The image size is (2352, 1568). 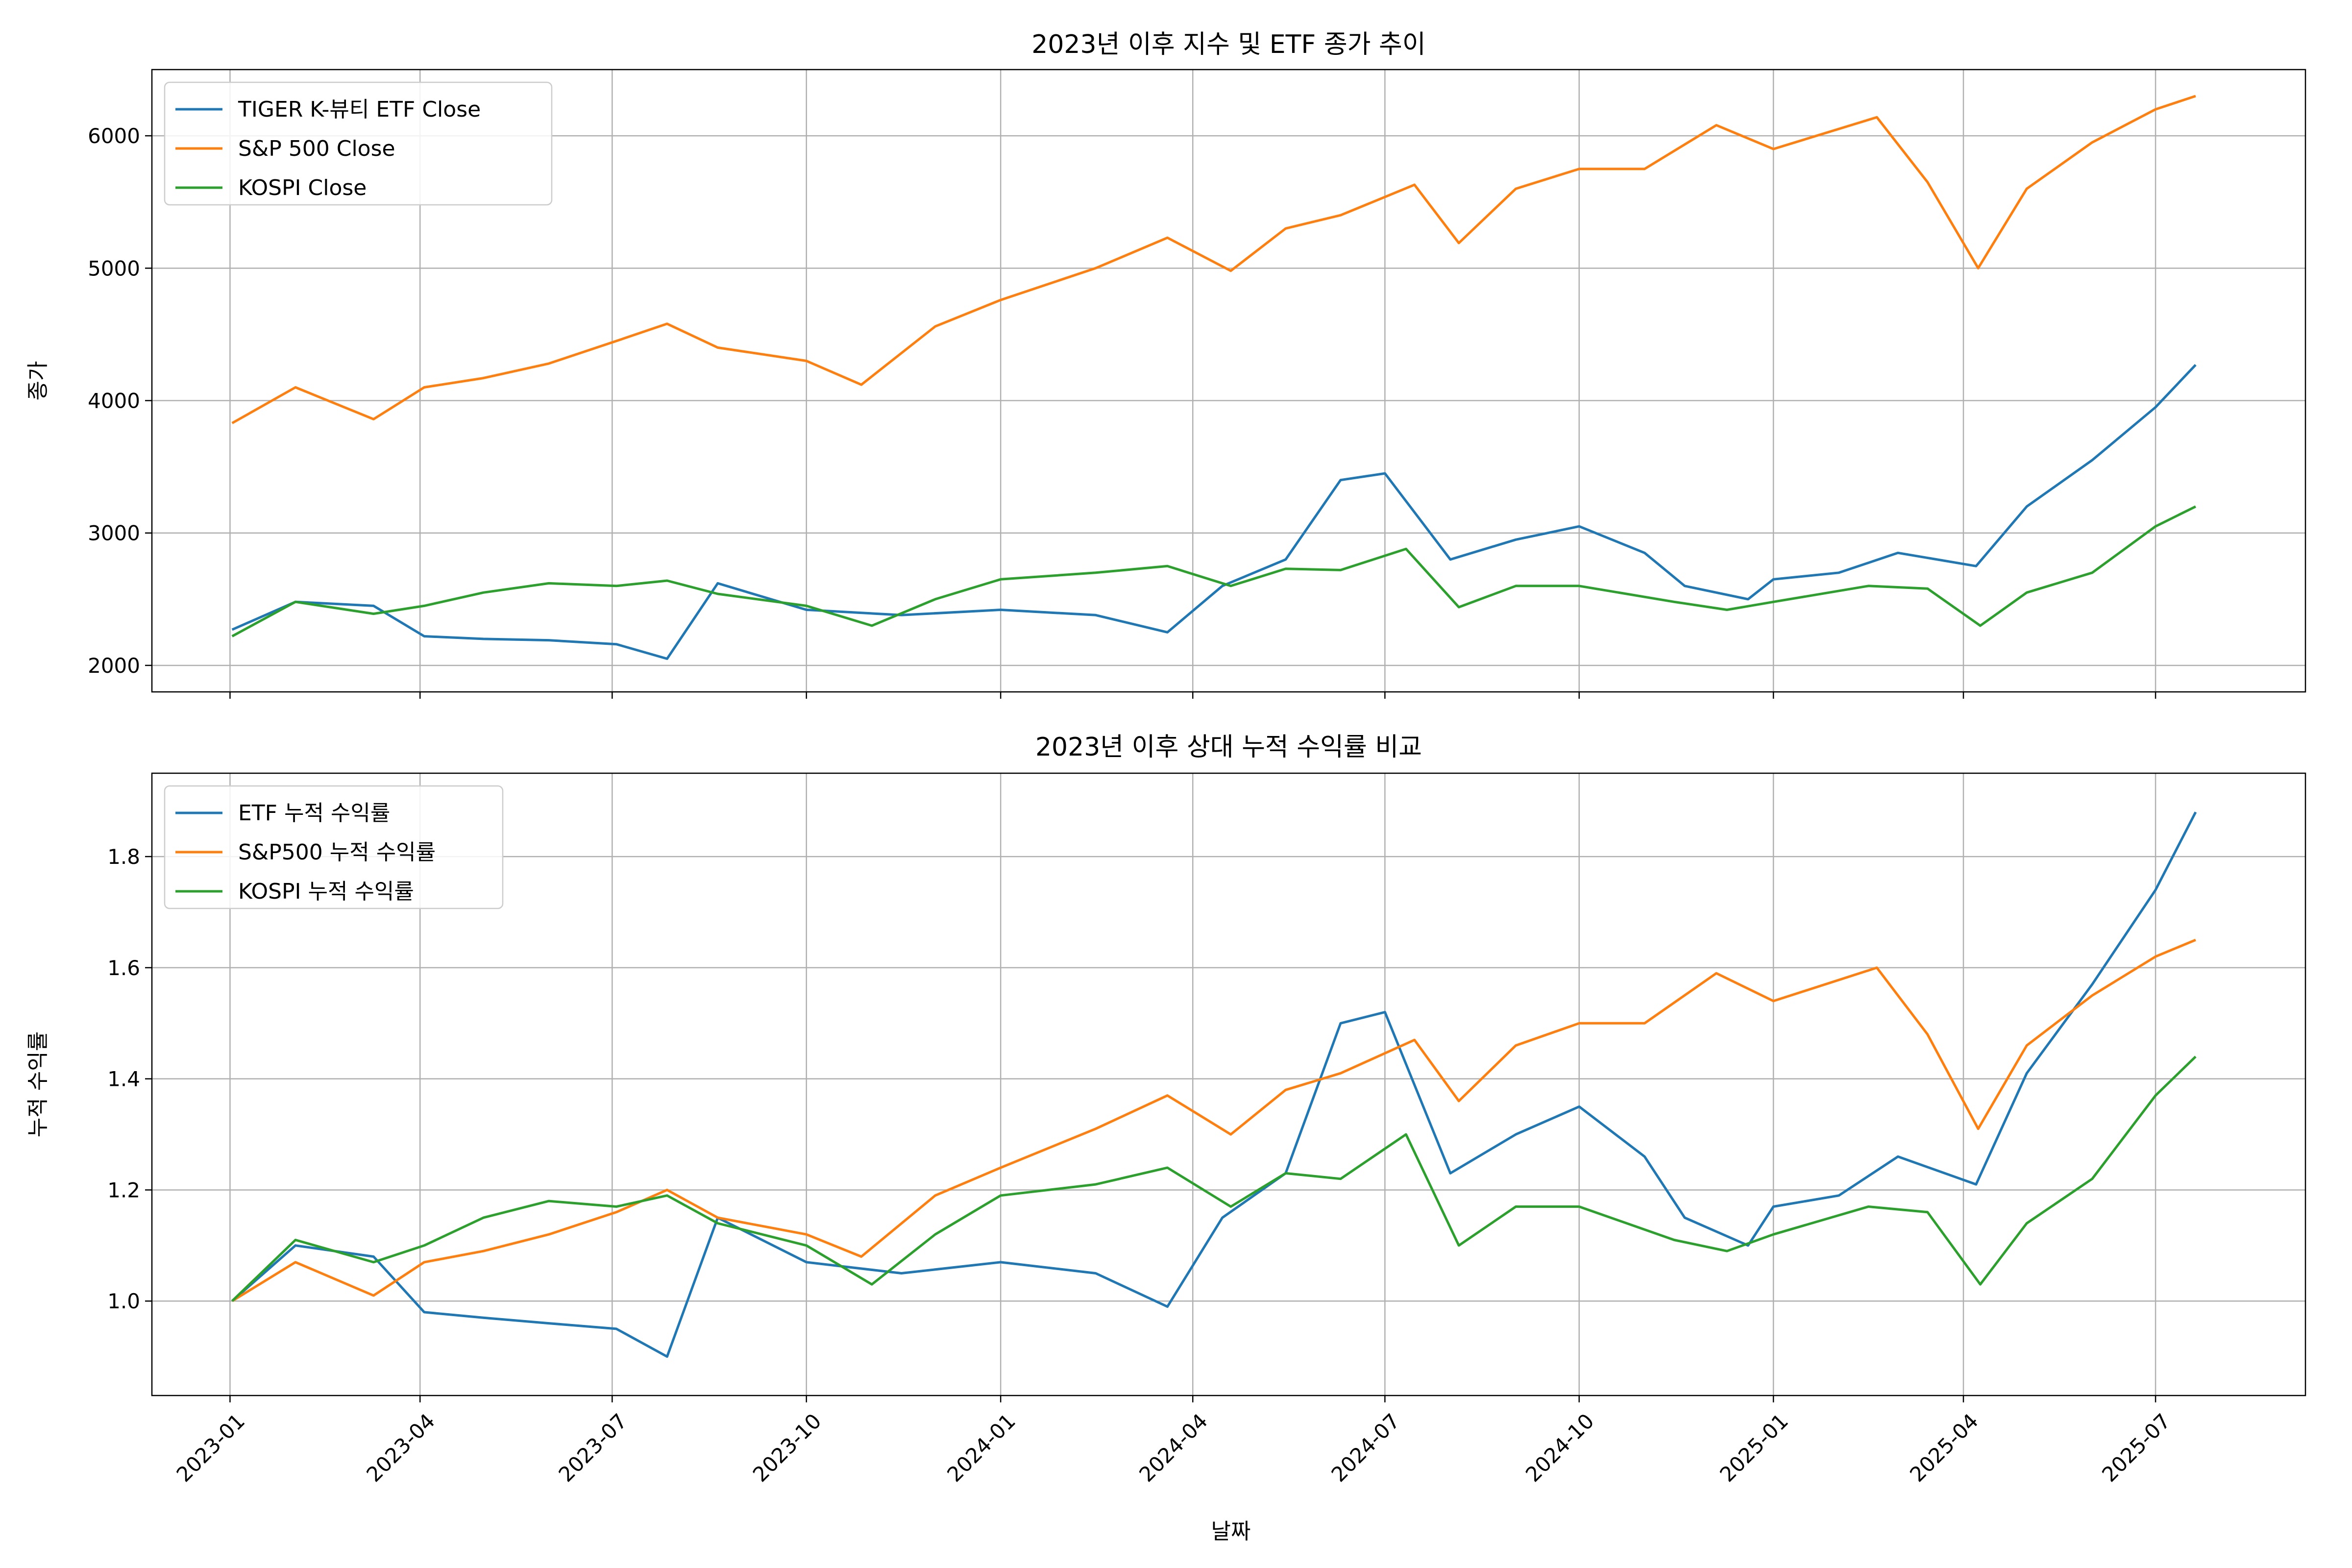 What do you see at coordinates (981, 1448) in the screenshot?
I see `x-tick-label: 2024-01` at bounding box center [981, 1448].